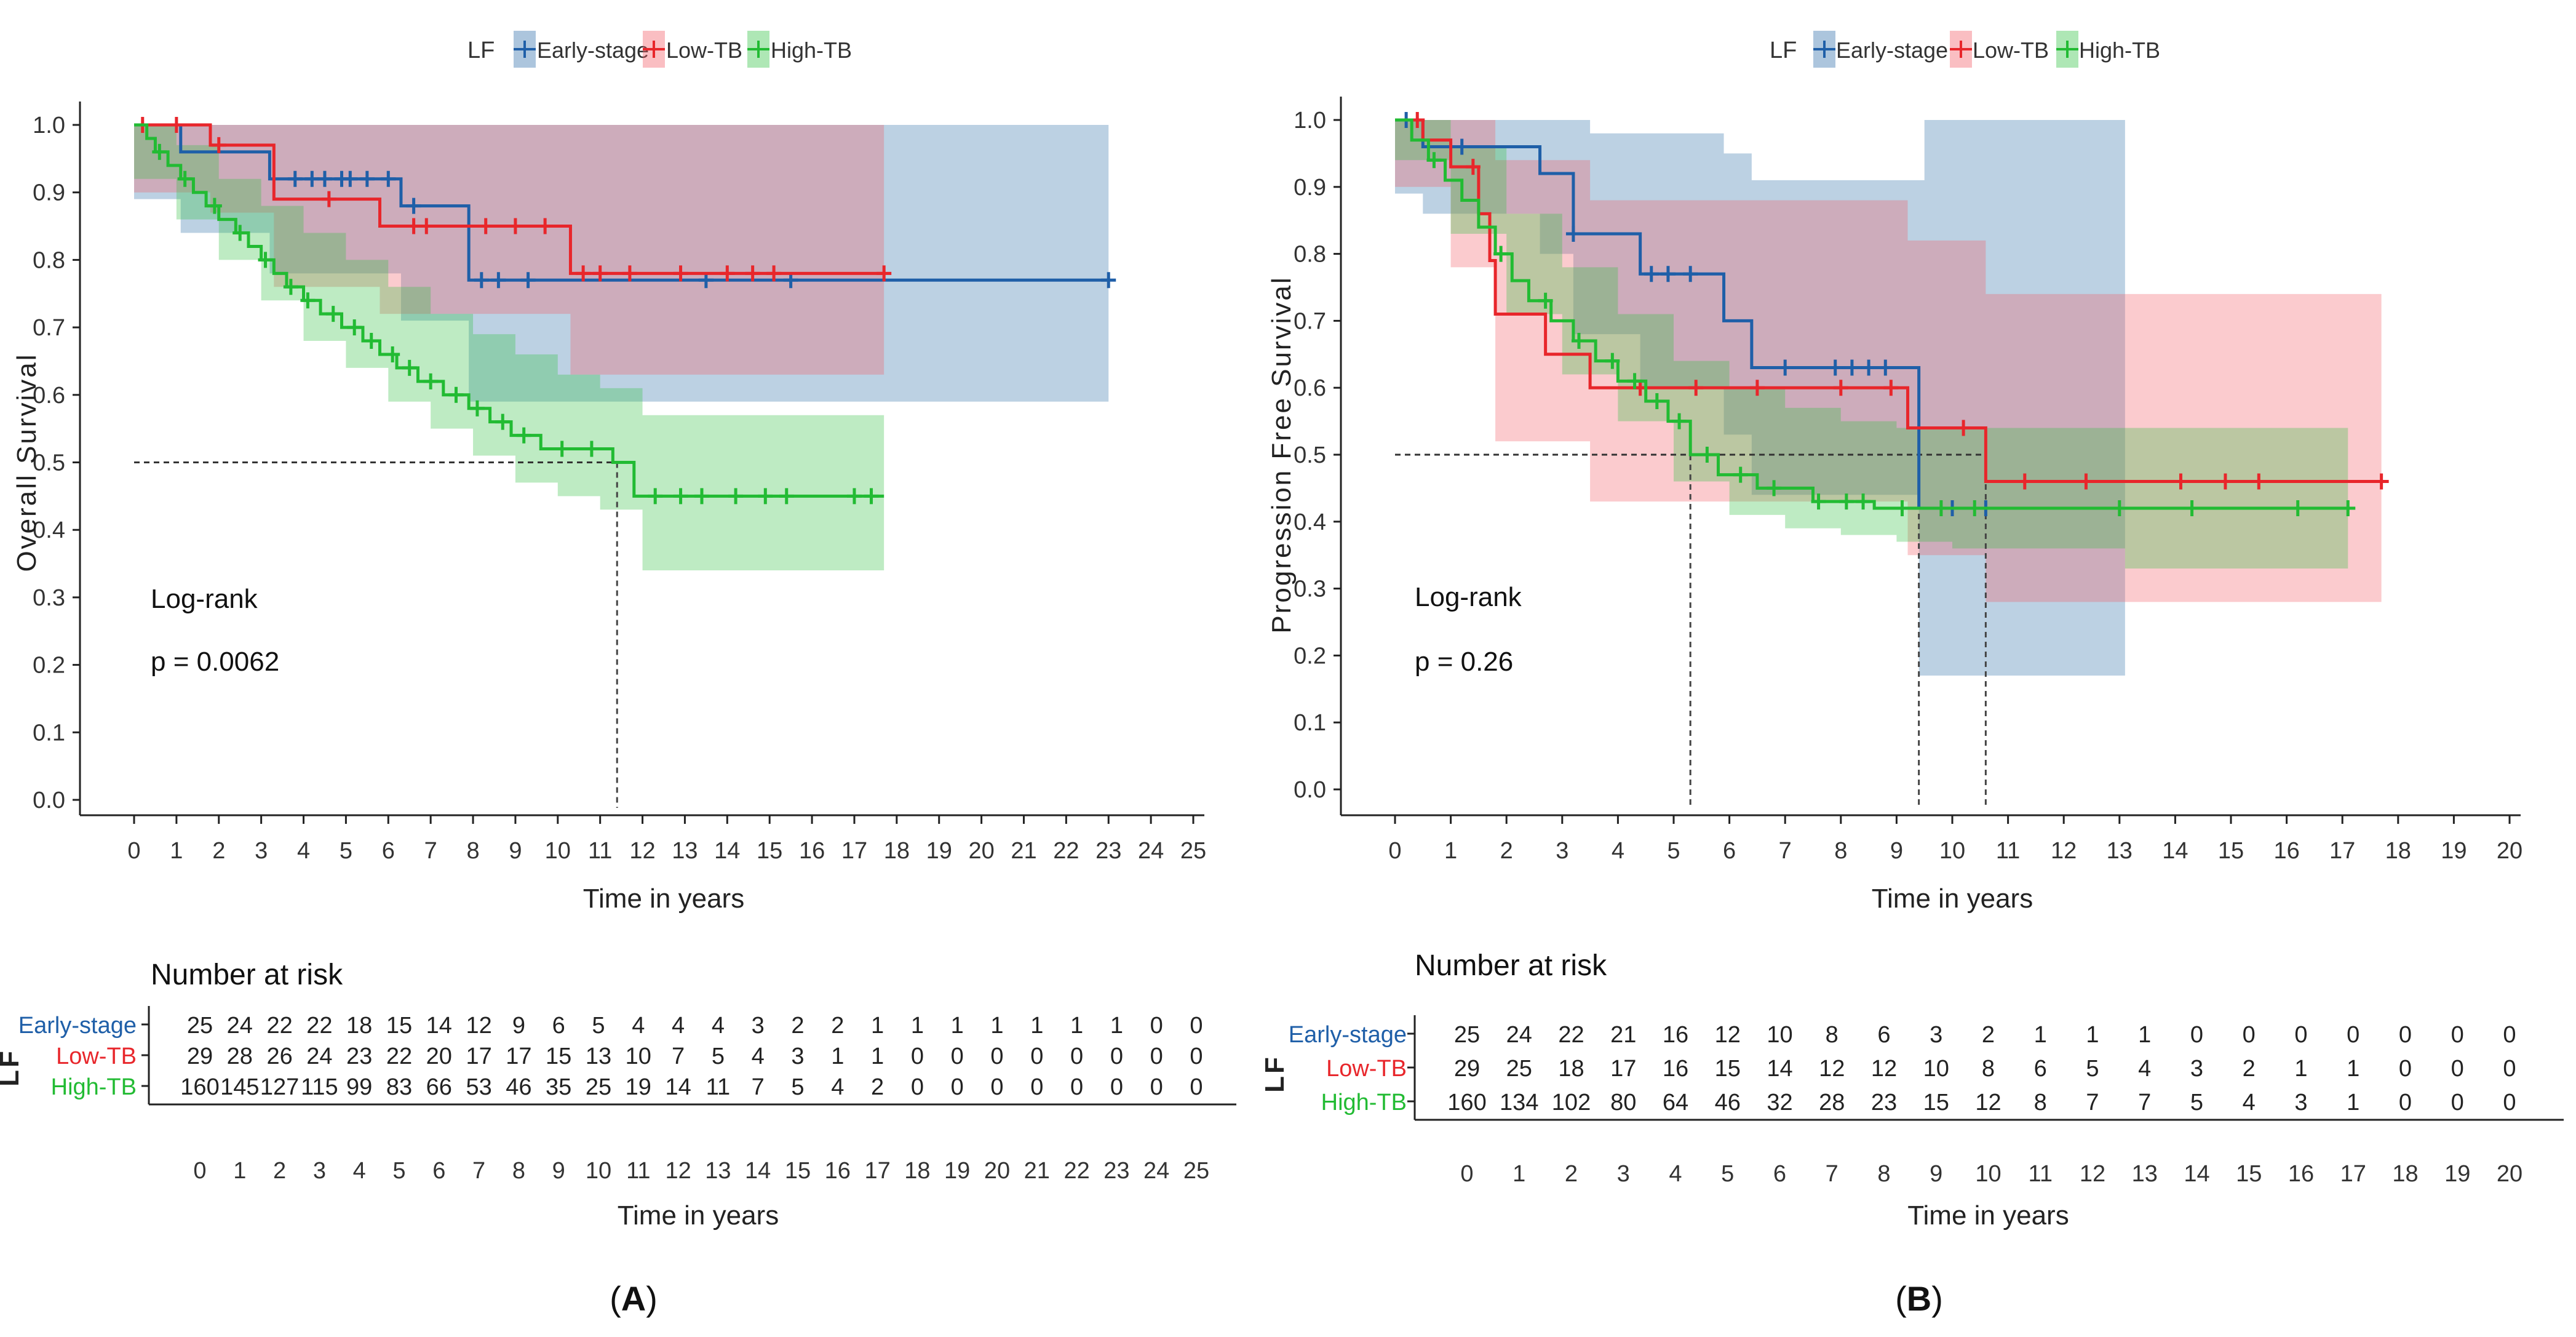  What do you see at coordinates (1883, 1035) in the screenshot?
I see `risk-count: 6` at bounding box center [1883, 1035].